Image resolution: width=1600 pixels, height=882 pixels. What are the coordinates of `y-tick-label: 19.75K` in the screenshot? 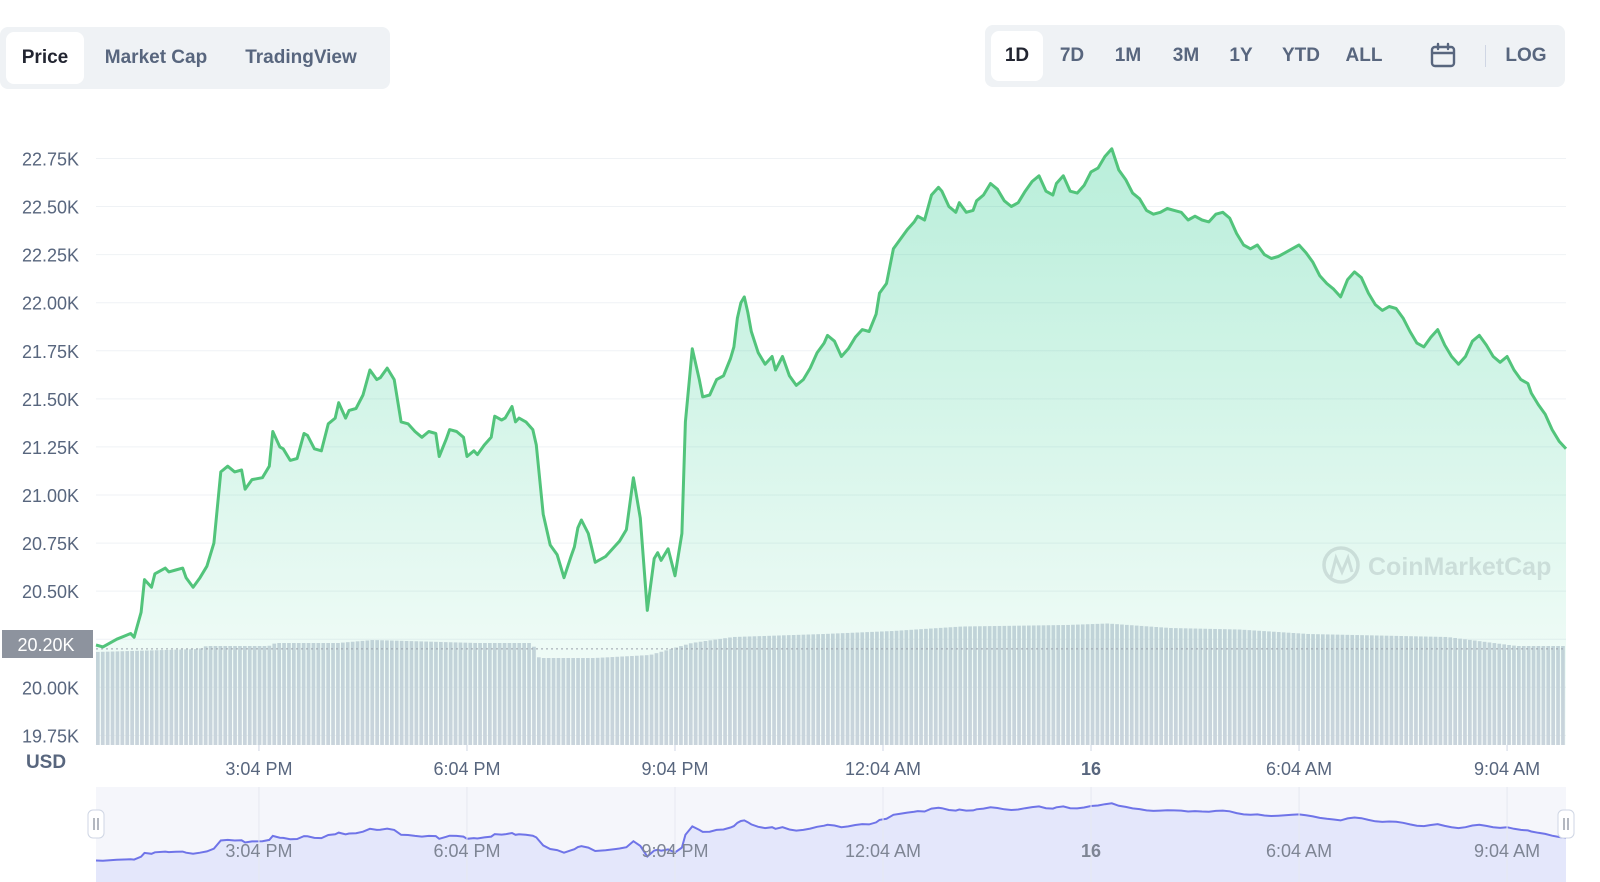 It's located at (50, 736).